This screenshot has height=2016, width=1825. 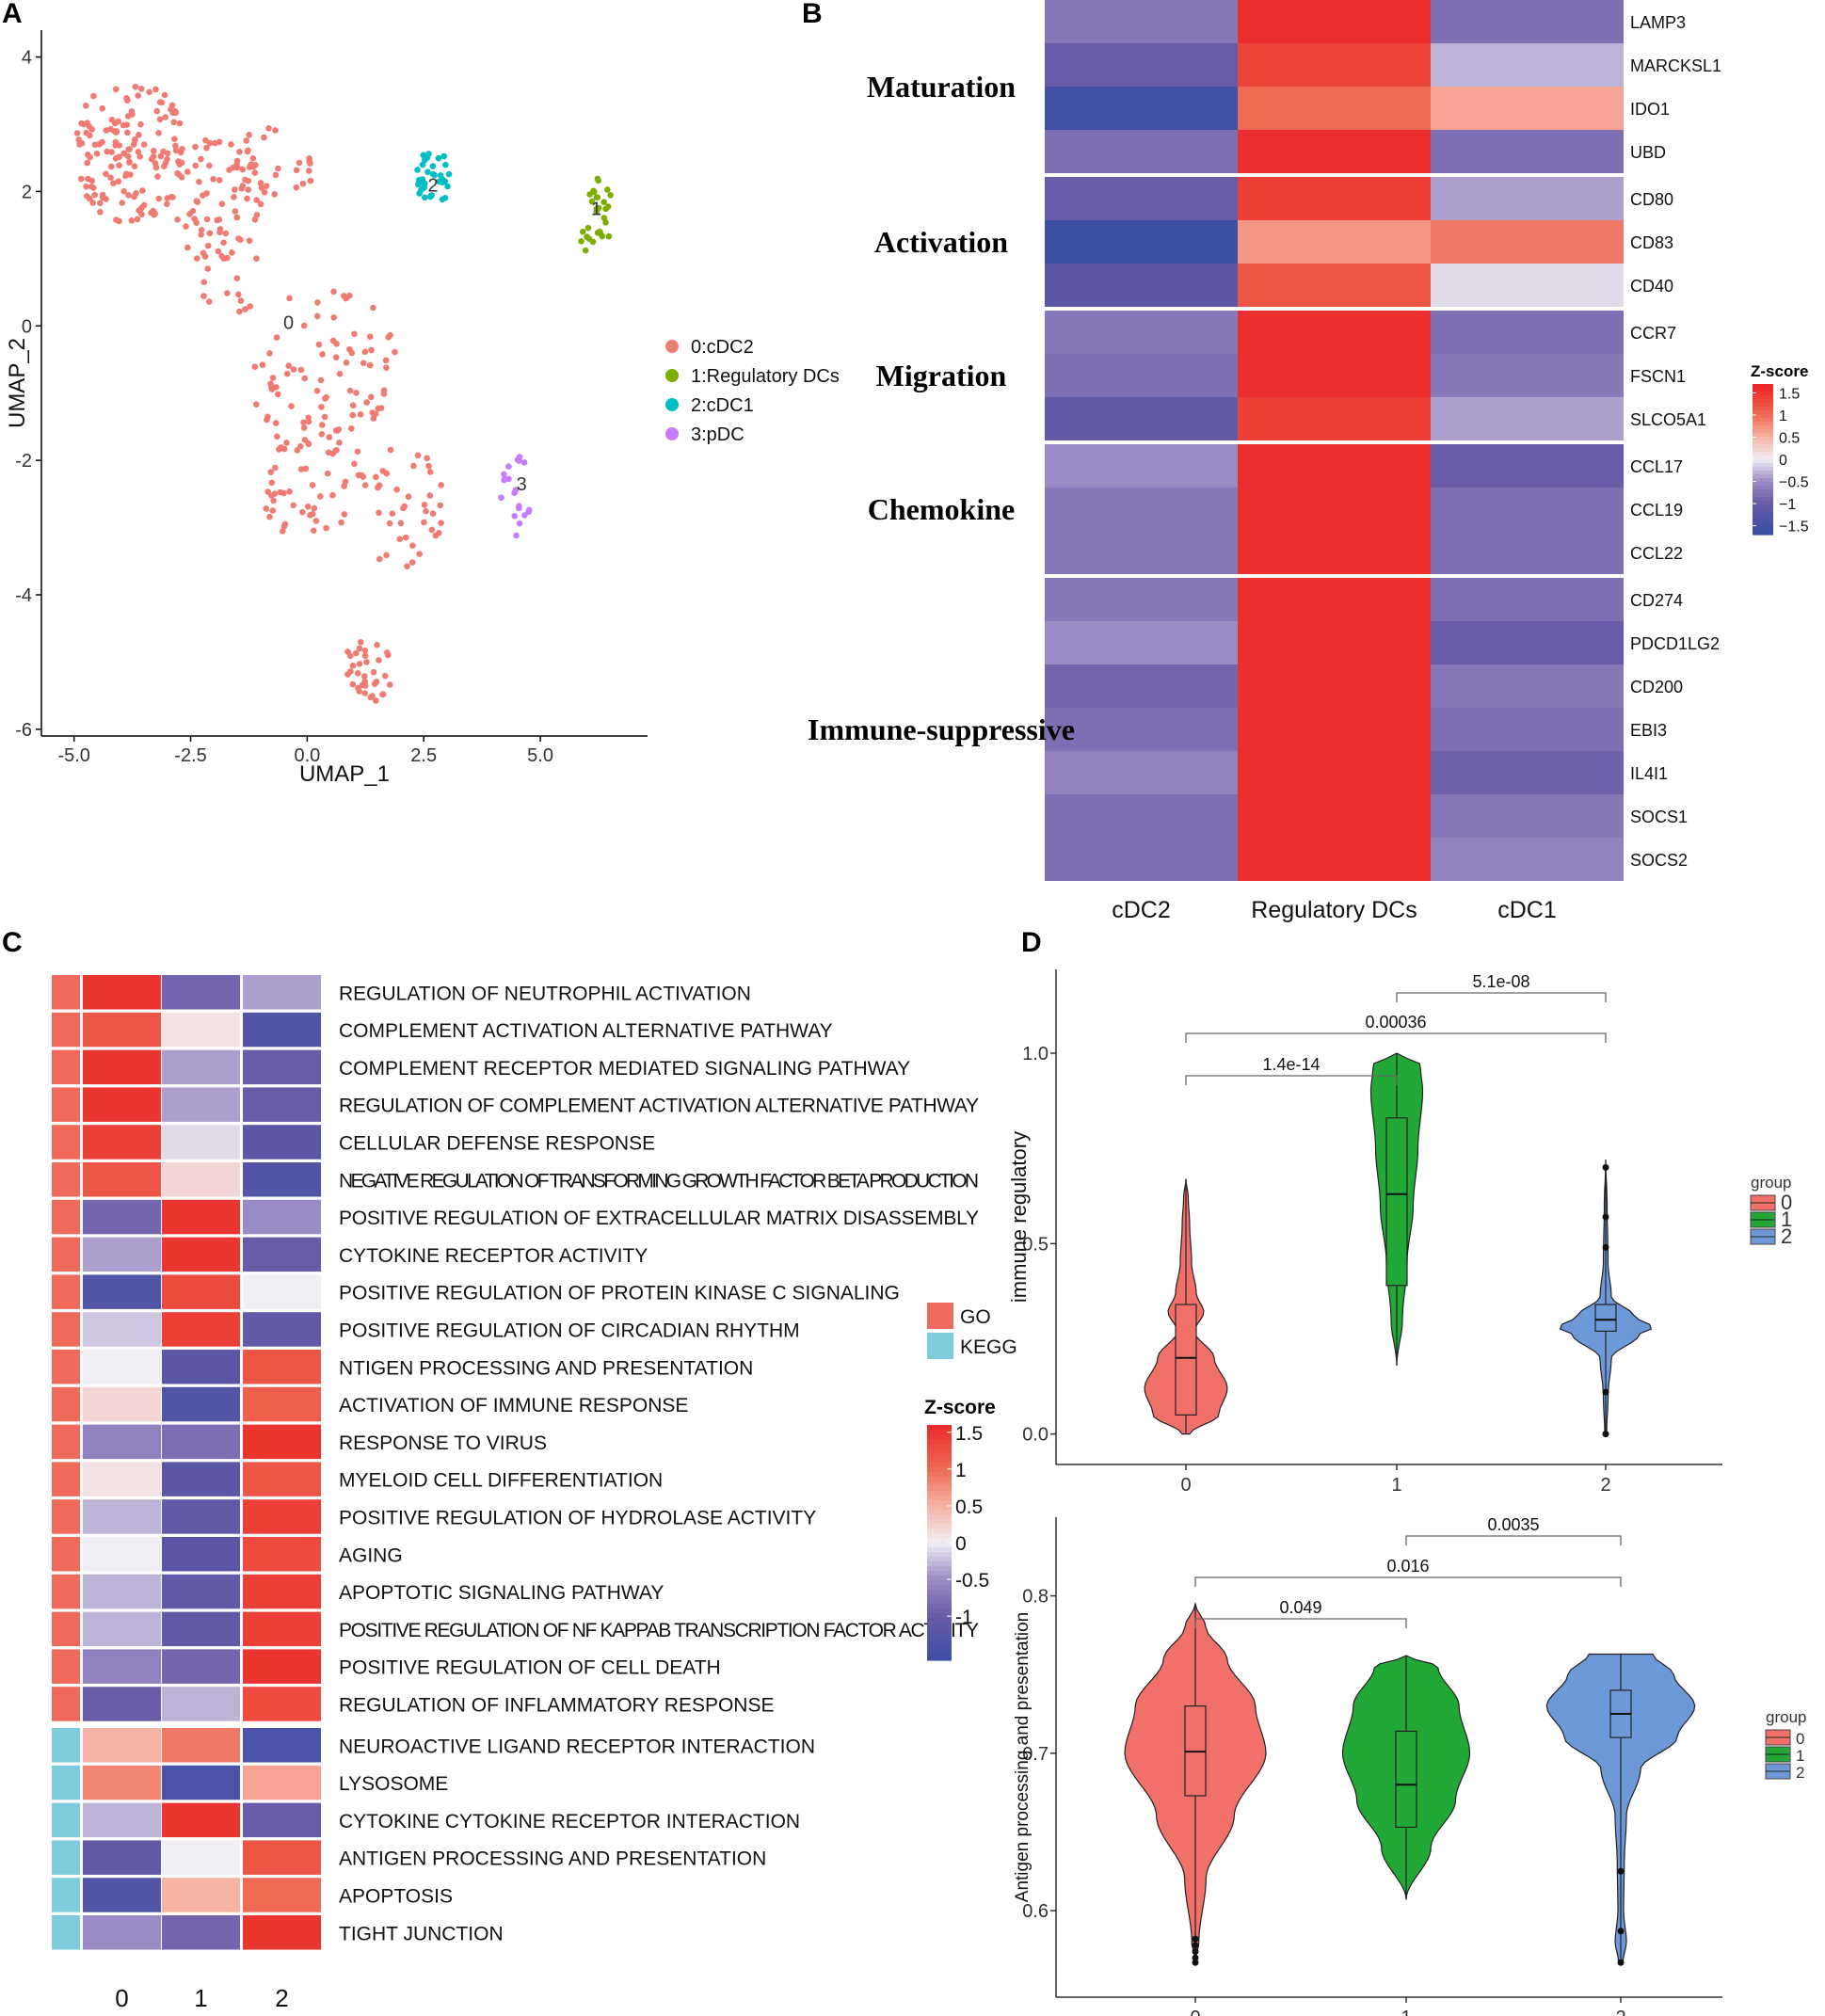 What do you see at coordinates (672, 404) in the screenshot?
I see `legend-dot` at bounding box center [672, 404].